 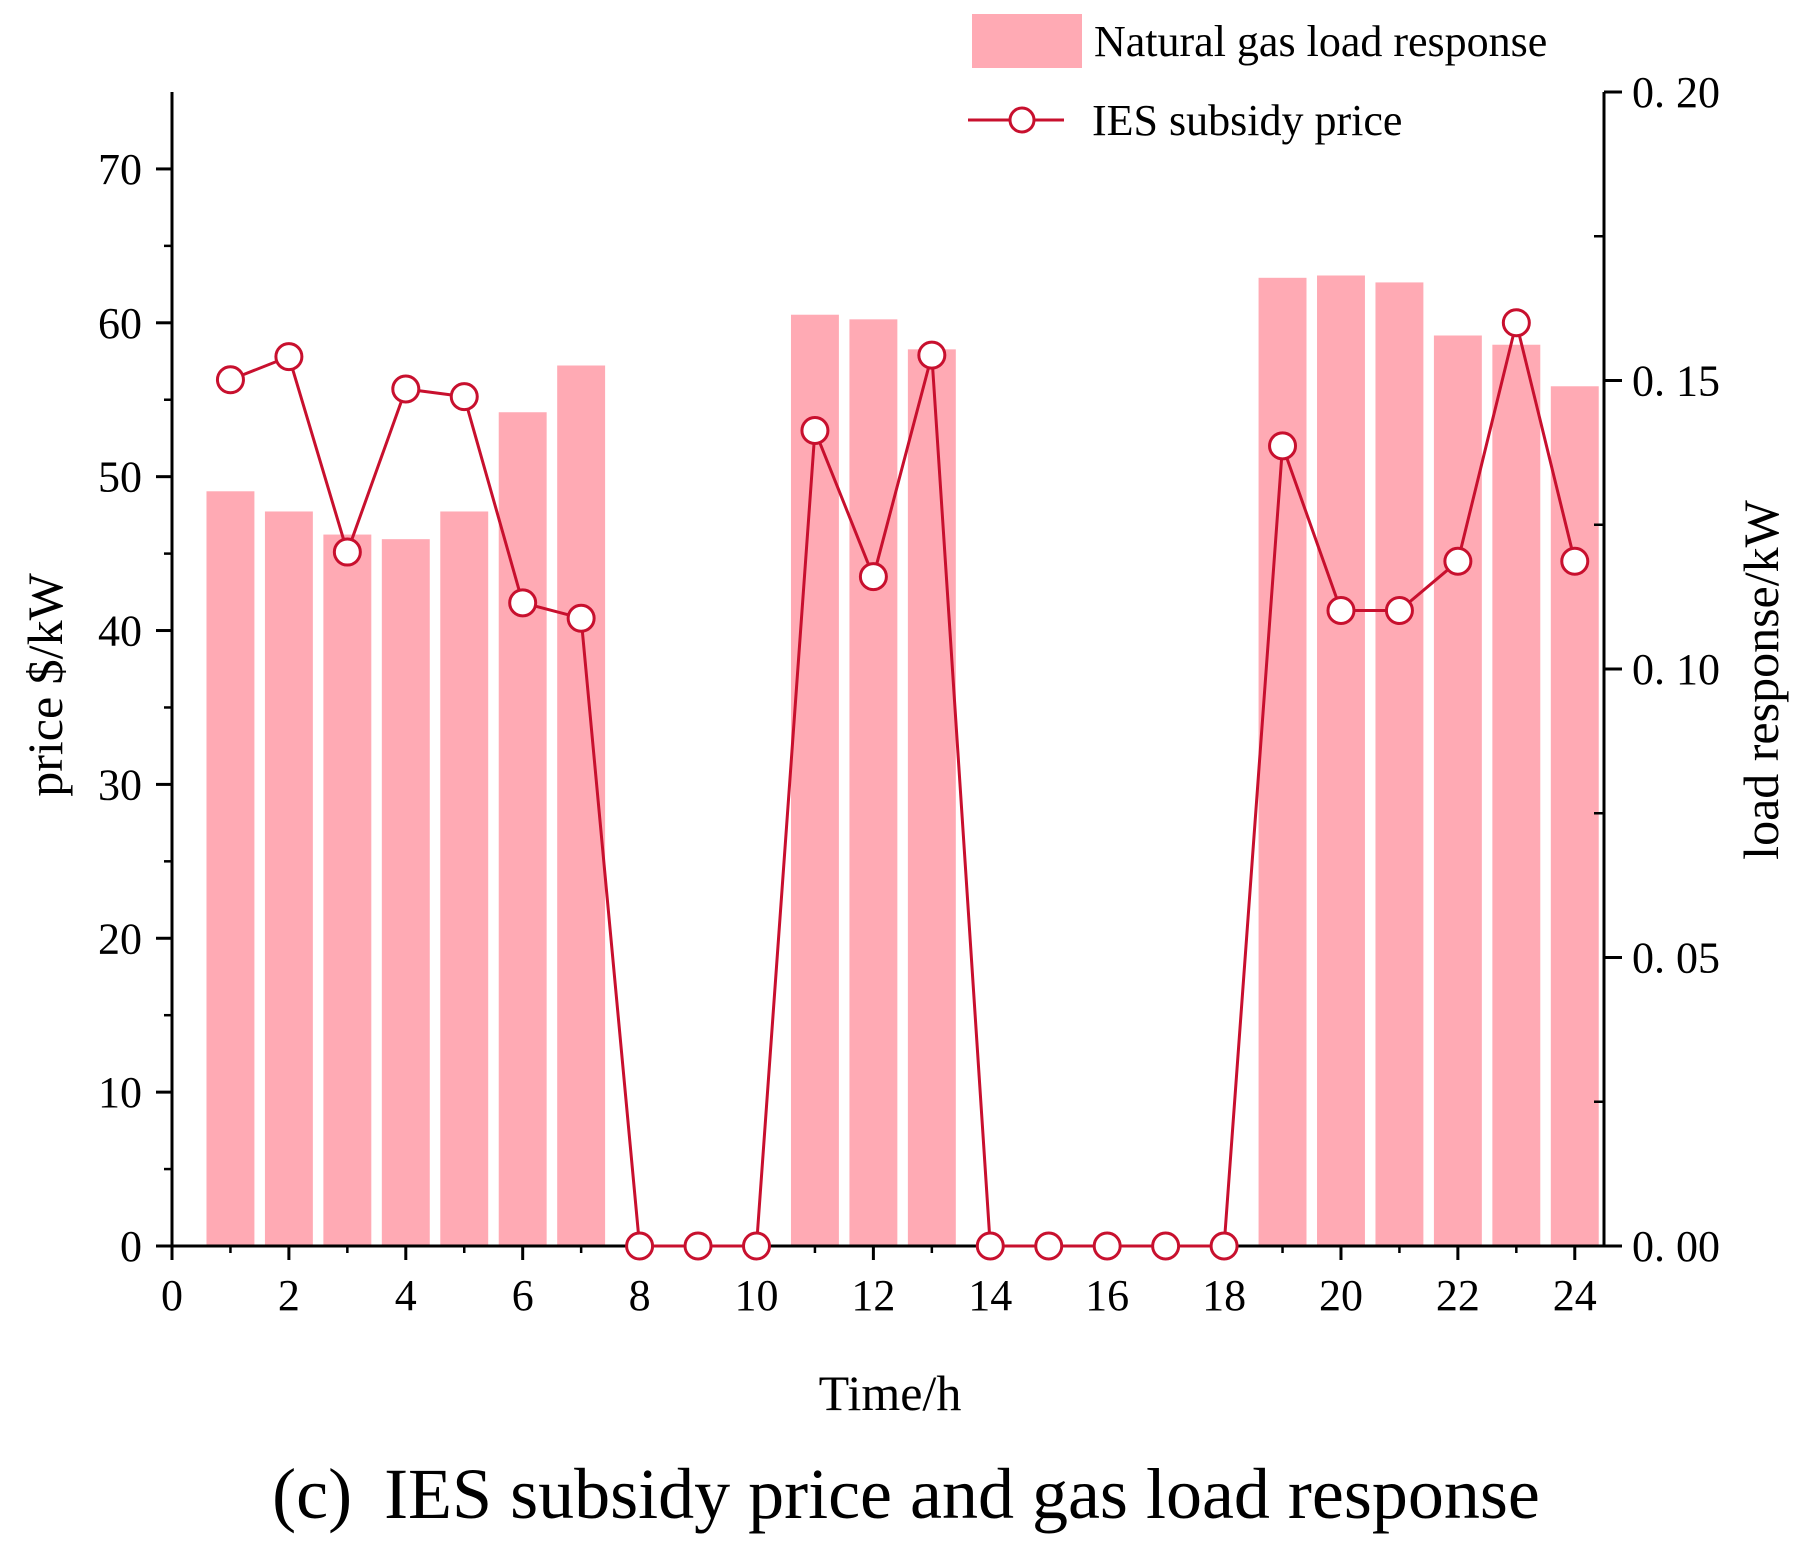 I want to click on x-axis-title: Time/h, so click(x=890, y=1393).